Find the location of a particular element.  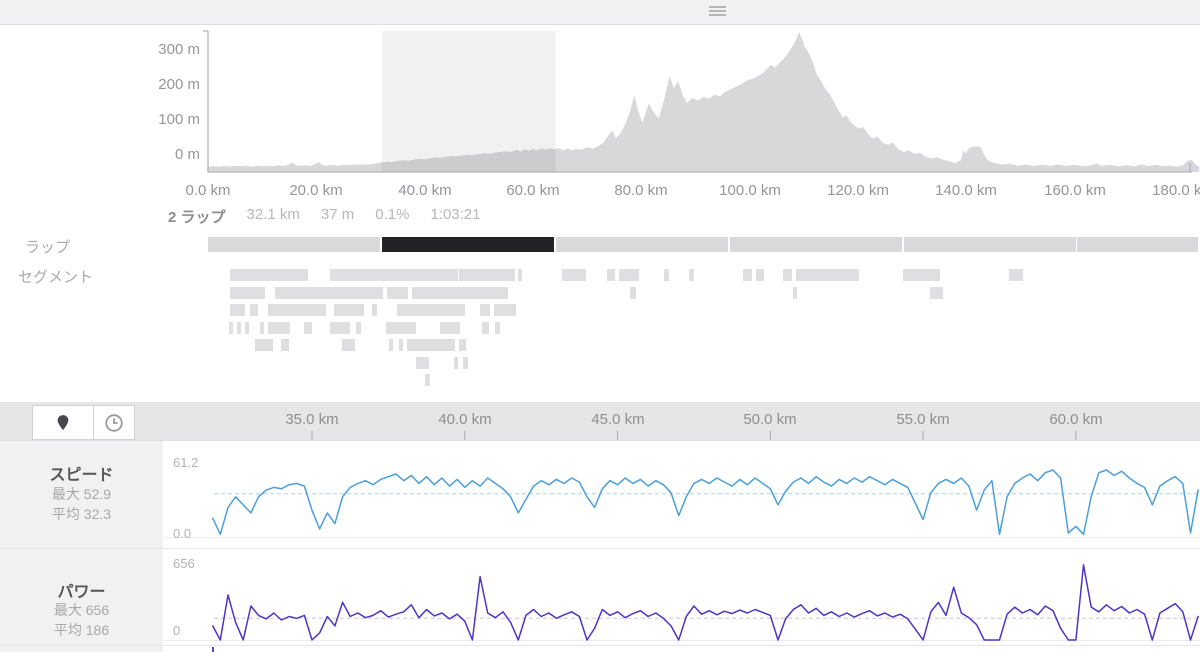

power-panel-title: パワー is located at coordinates (81, 592).